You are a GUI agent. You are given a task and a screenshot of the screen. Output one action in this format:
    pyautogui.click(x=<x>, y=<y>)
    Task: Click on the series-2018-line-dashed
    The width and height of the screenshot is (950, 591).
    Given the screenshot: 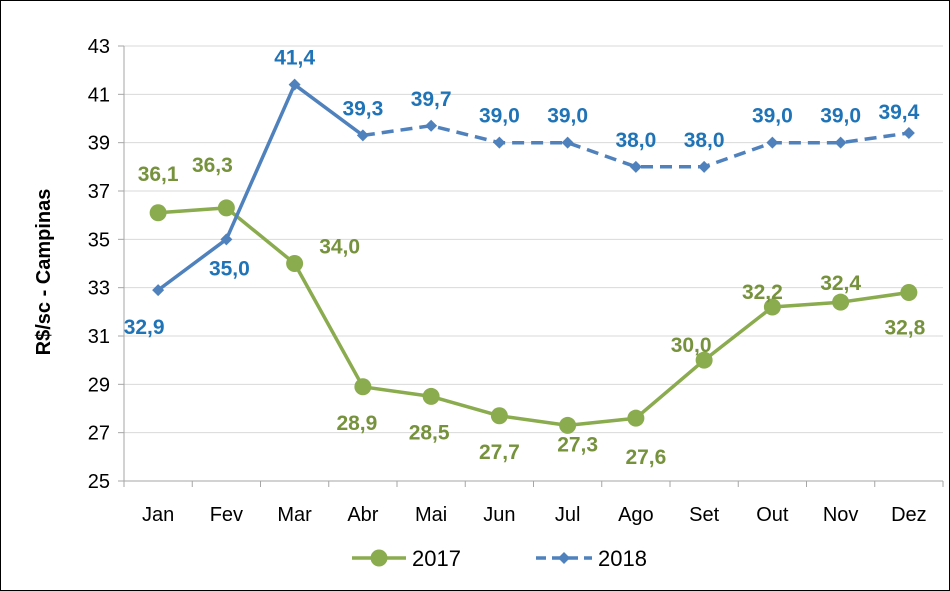 What is the action you would take?
    pyautogui.click(x=636, y=146)
    